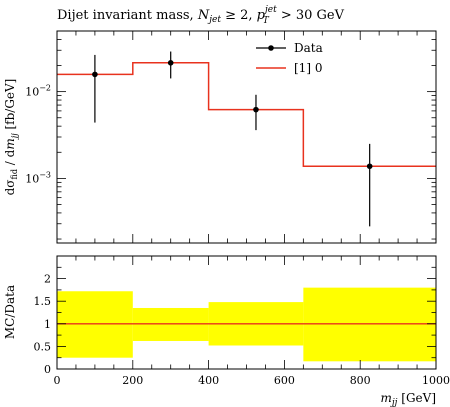 The width and height of the screenshot is (450, 407). I want to click on legend-mc-label: [1] 0, so click(308, 68).